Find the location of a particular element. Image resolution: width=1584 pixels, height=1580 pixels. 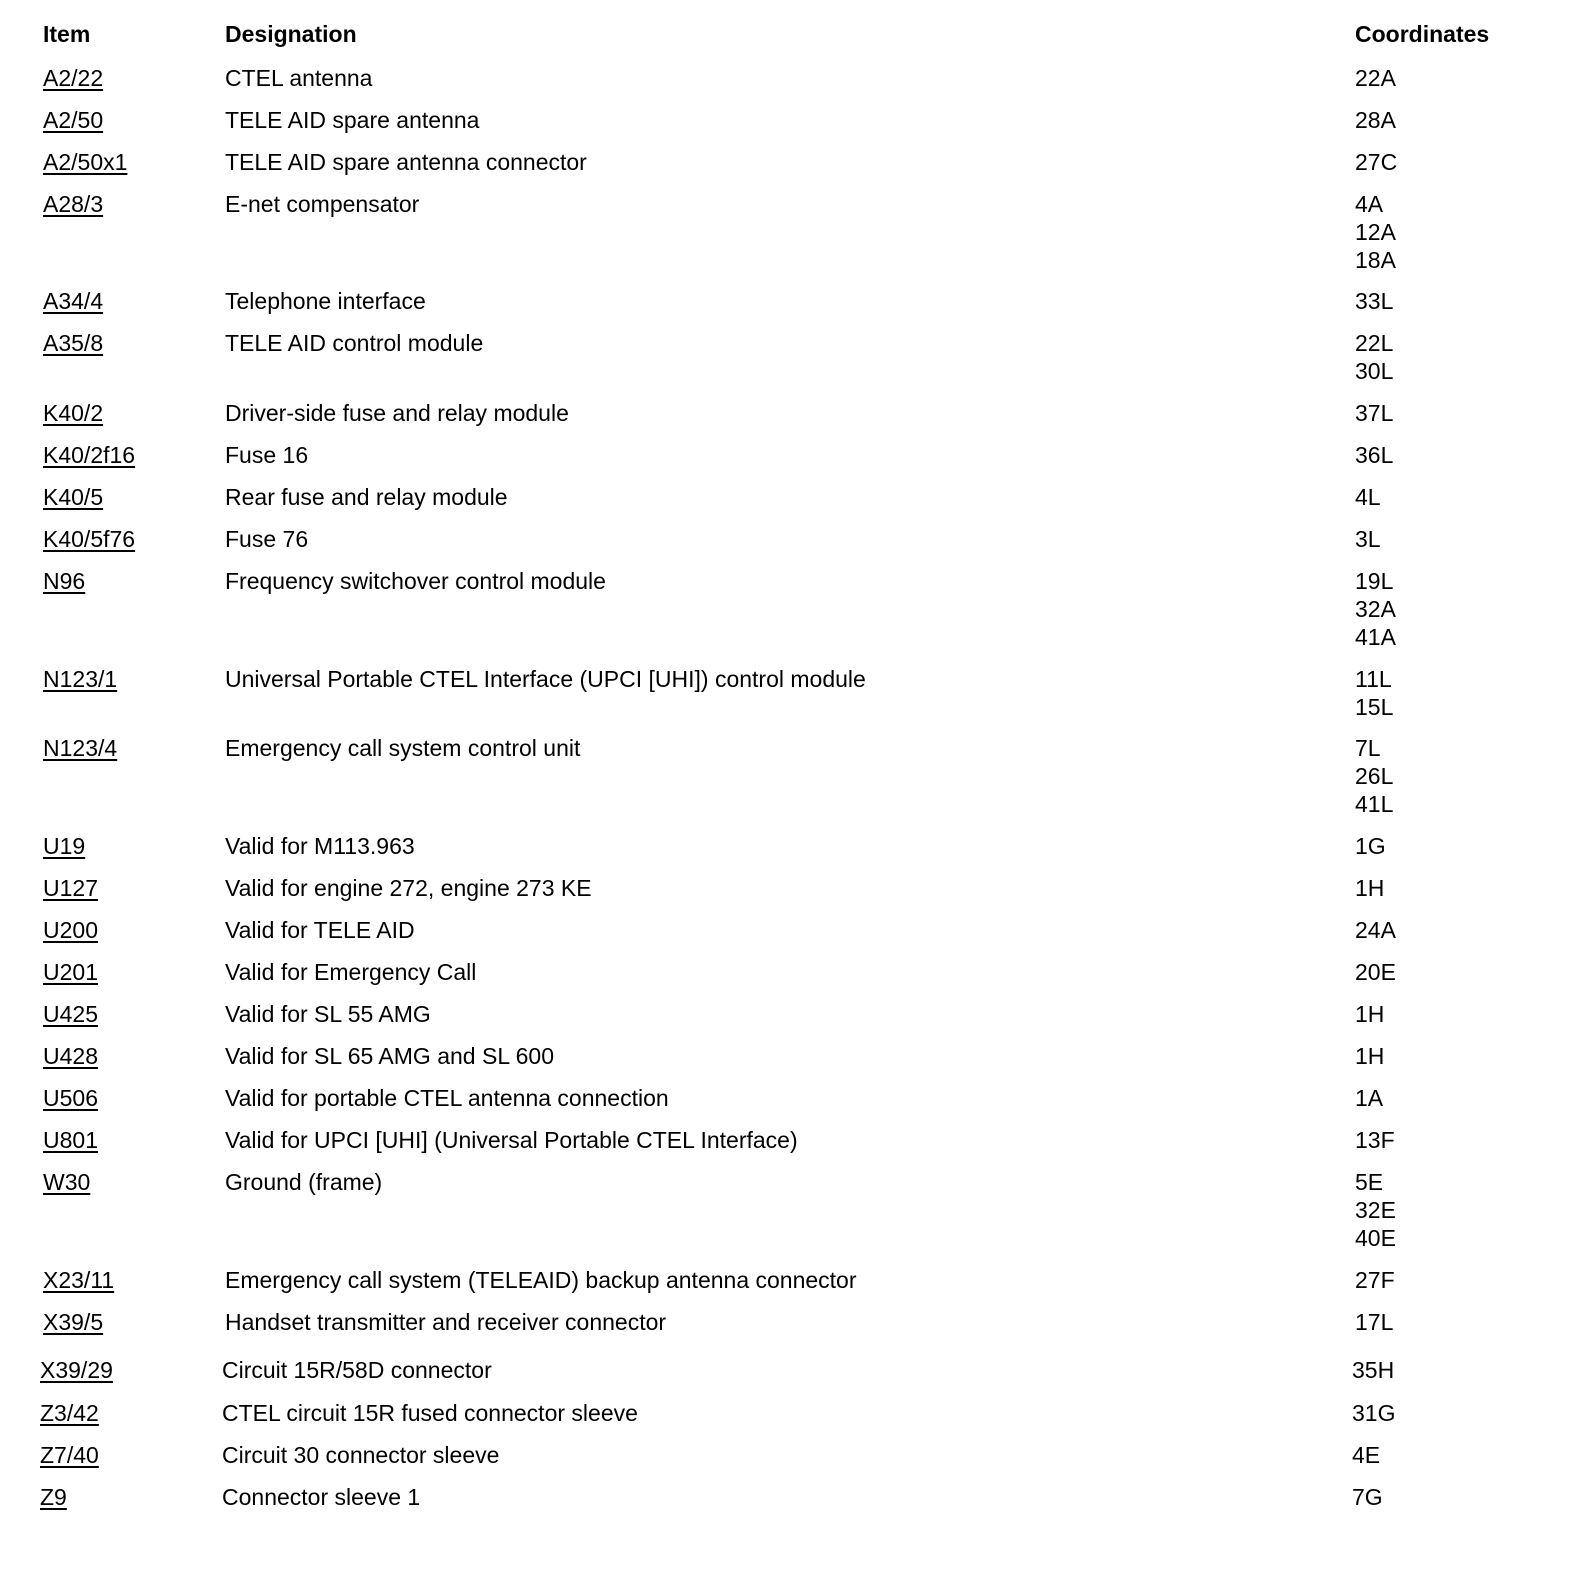

coordinates: 36L is located at coordinates (1374, 455).